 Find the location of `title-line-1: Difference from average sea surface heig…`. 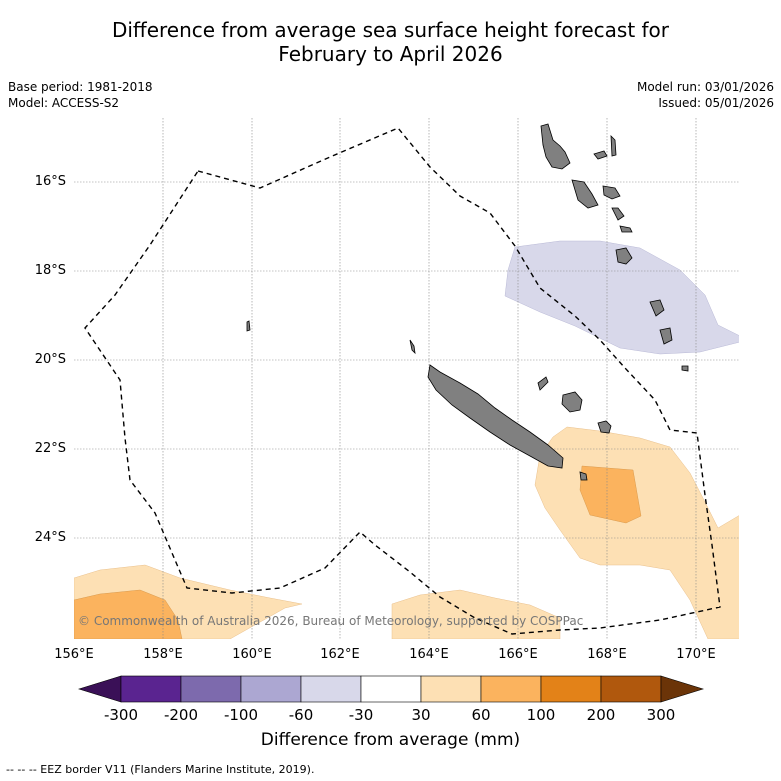

title-line-1: Difference from average sea surface heig… is located at coordinates (390, 30).